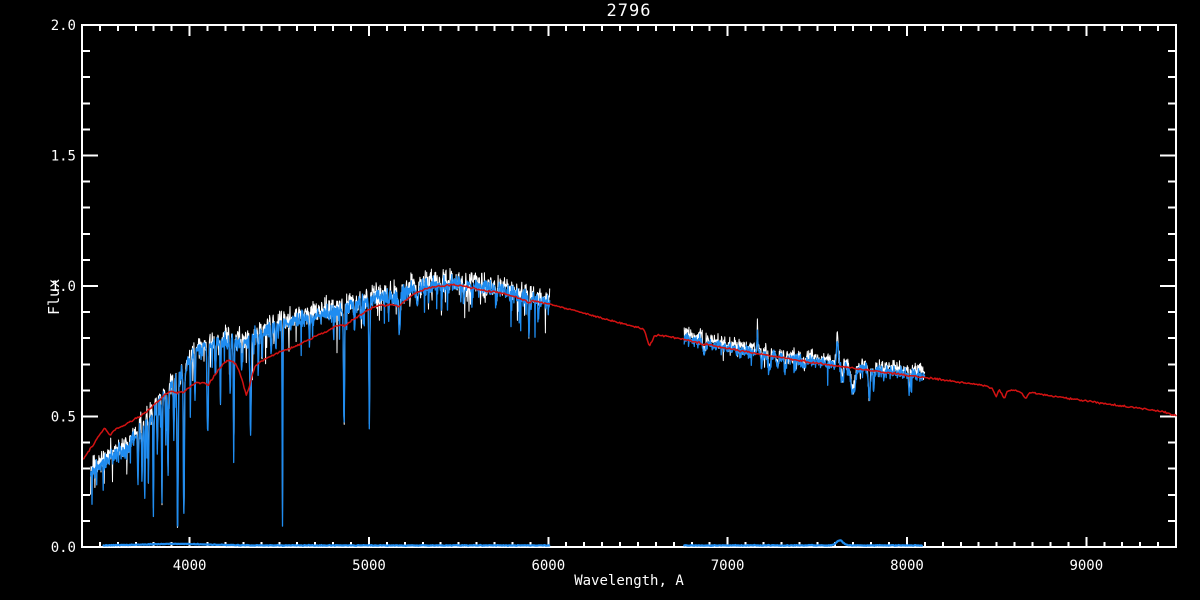 This screenshot has height=600, width=1200. Describe the element at coordinates (54, 297) in the screenshot. I see `y-axis-label: Flux` at that location.